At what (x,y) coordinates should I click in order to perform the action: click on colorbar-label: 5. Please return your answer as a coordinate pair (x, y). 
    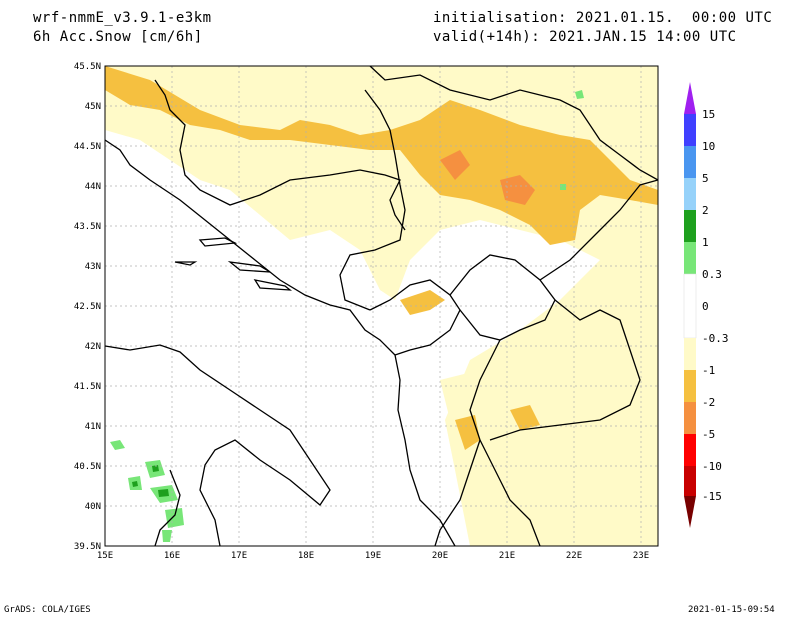
    Looking at the image, I should click on (705, 178).